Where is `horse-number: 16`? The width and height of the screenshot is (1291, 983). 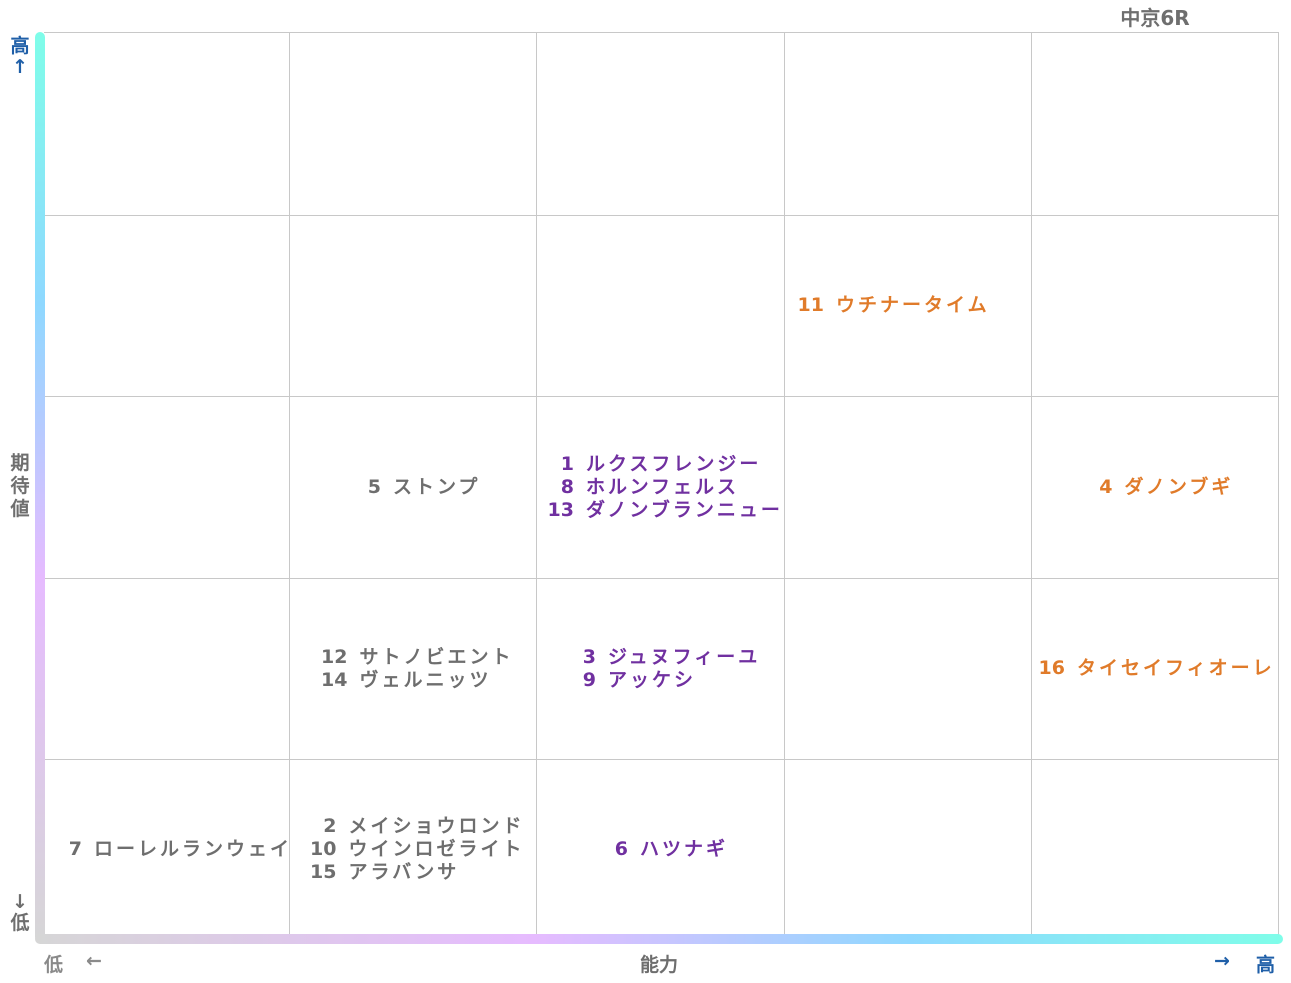
horse-number: 16 is located at coordinates (1051, 668).